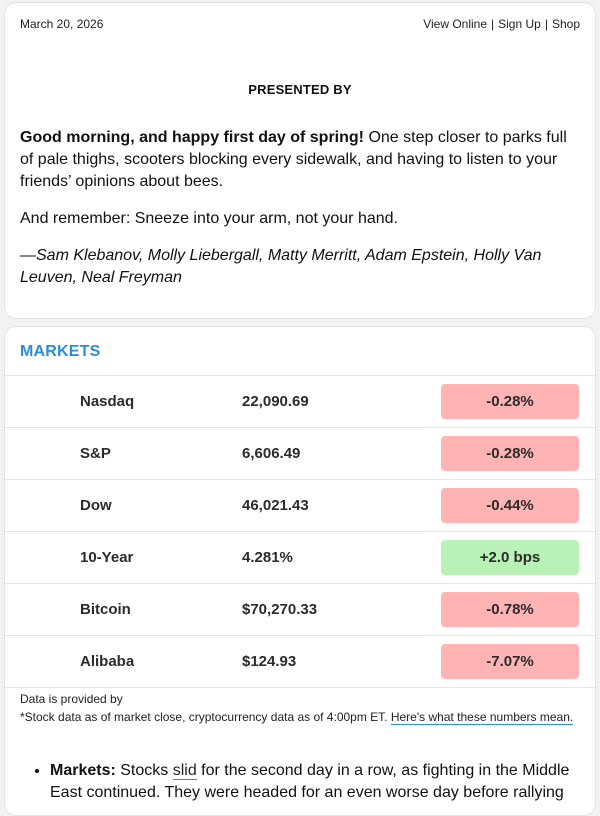  What do you see at coordinates (107, 401) in the screenshot?
I see `ticker-name: Nasdaq` at bounding box center [107, 401].